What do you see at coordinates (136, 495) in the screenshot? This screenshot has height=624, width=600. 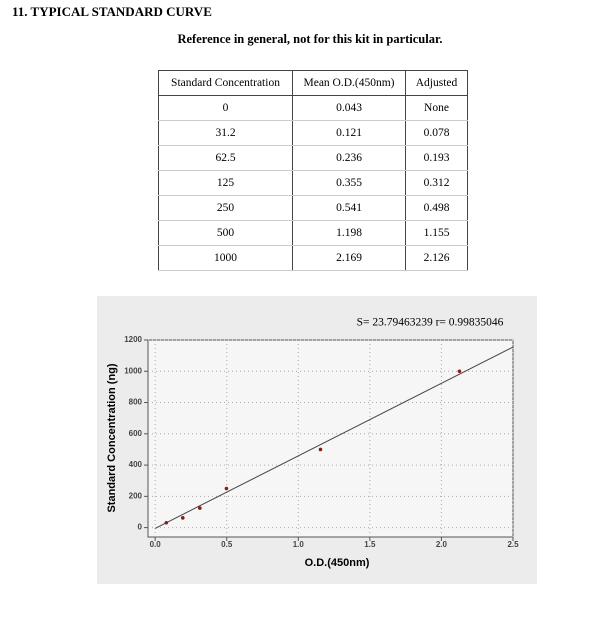 I see `y-tick-label: 200` at bounding box center [136, 495].